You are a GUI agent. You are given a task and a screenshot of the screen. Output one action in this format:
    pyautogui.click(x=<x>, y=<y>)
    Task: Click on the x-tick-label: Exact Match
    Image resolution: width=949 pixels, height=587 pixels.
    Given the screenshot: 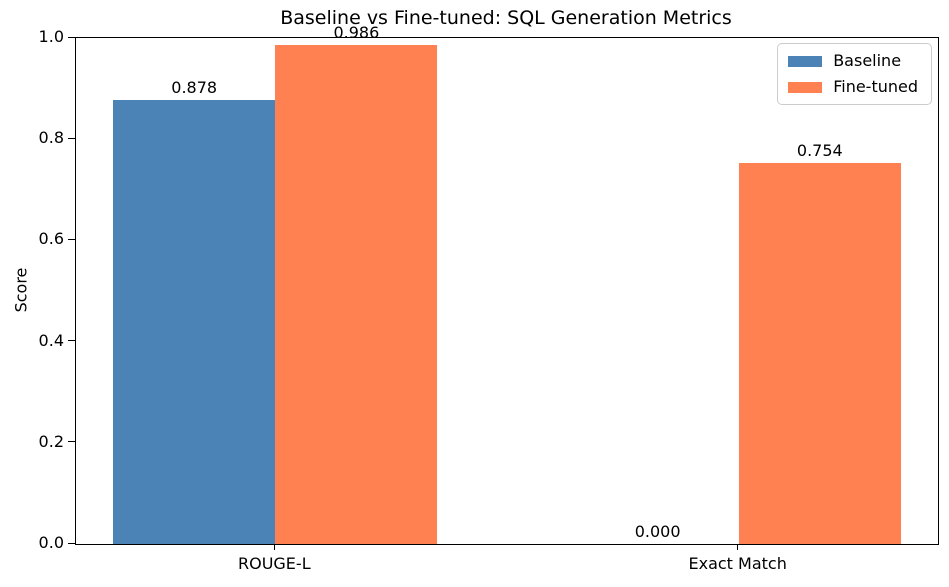 What is the action you would take?
    pyautogui.click(x=737, y=563)
    